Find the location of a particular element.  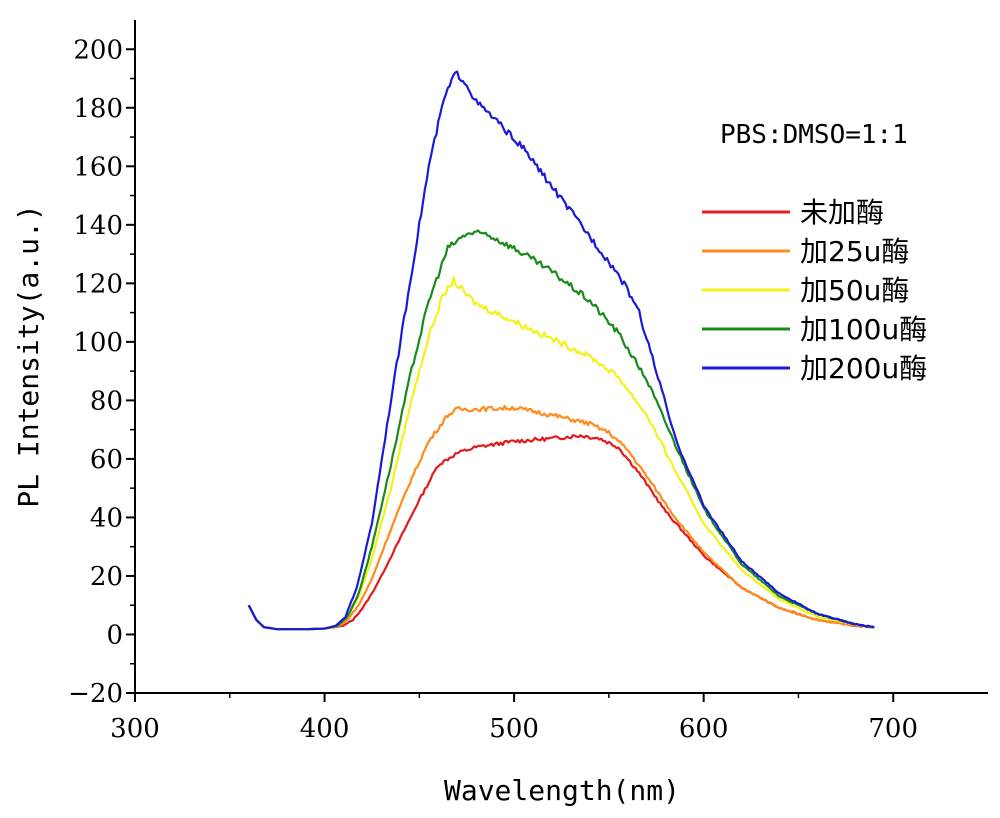

y-tick-label: 100 is located at coordinates (98, 343).